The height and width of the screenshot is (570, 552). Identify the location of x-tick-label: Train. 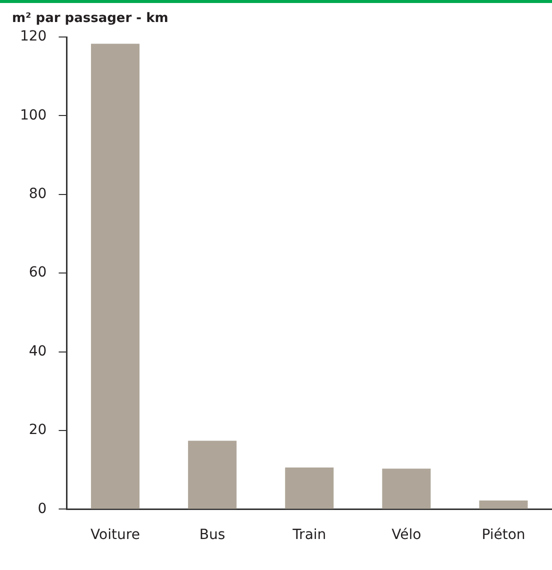
(309, 535).